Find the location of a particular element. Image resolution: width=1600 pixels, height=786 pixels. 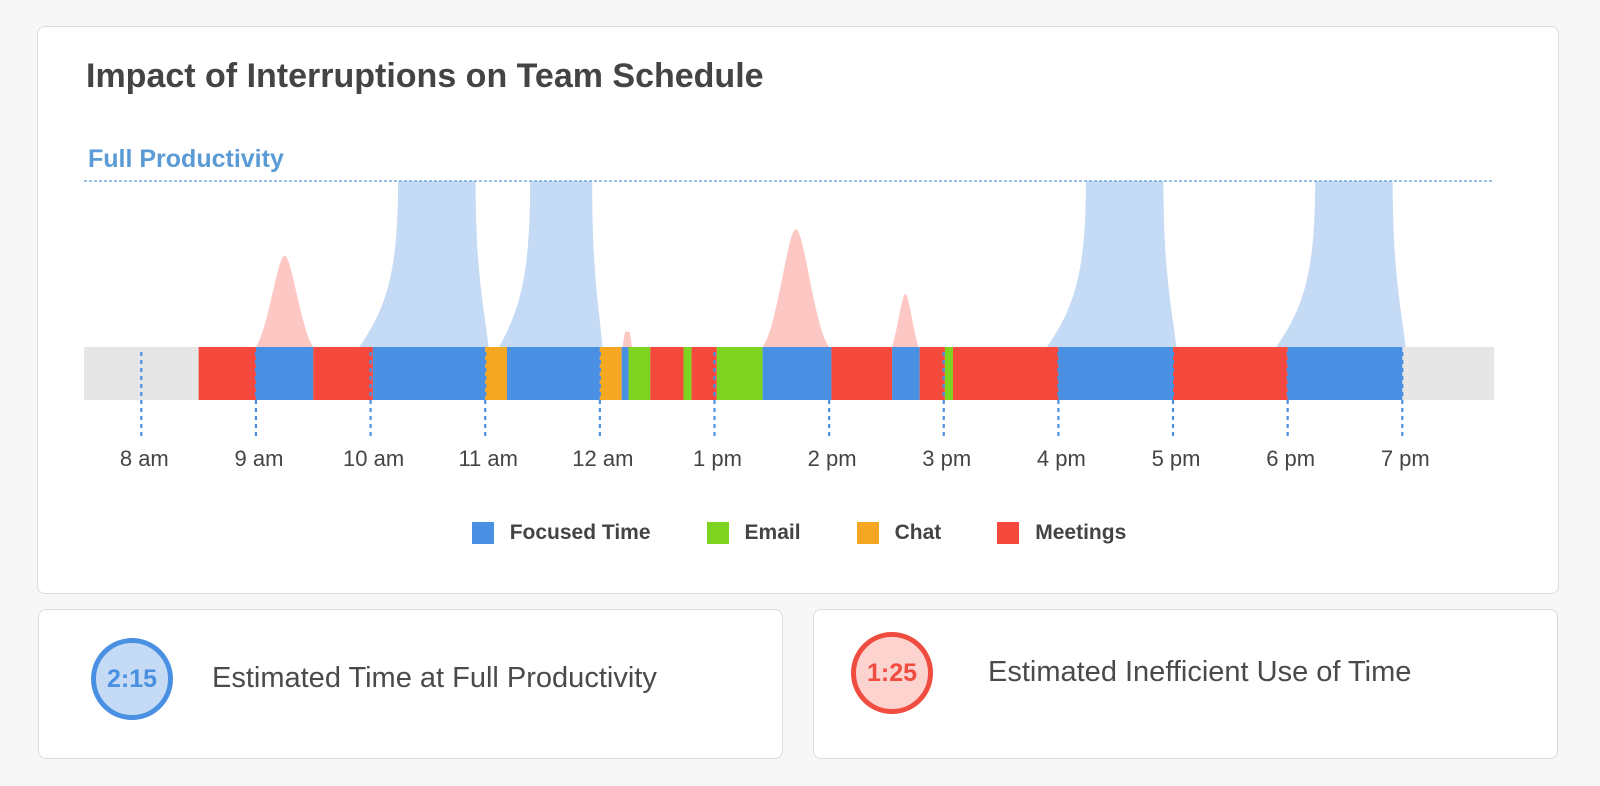

stat-label-inefficient-time: Estimated Inefficient Use of Time is located at coordinates (1200, 672).